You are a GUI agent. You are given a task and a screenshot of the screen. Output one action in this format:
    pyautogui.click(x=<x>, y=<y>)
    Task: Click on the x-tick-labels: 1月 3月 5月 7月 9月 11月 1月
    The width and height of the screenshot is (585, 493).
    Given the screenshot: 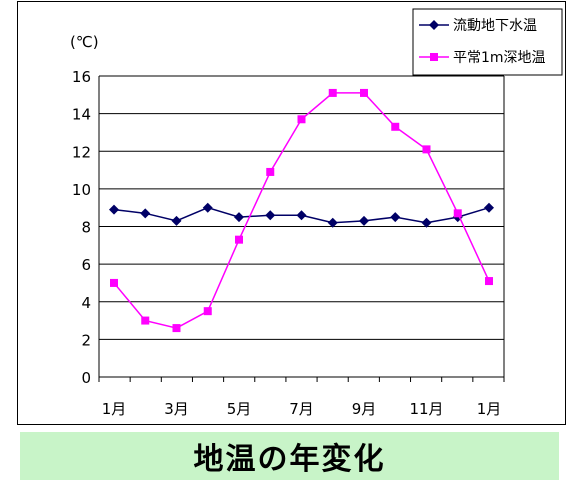 What is the action you would take?
    pyautogui.click(x=302, y=409)
    